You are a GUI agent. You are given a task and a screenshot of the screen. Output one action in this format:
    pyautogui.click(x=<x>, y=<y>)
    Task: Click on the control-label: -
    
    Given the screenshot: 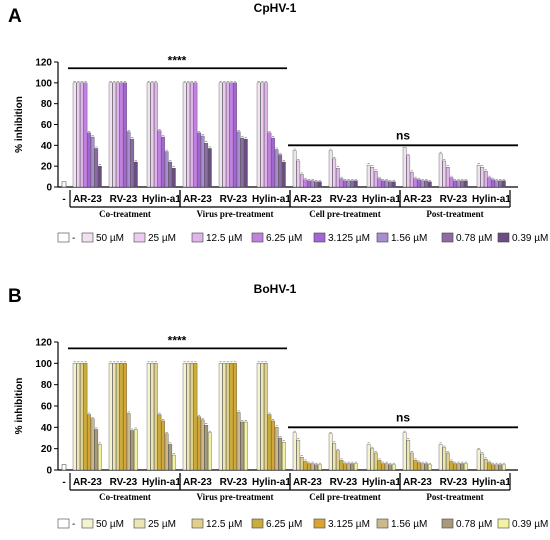 What is the action you would take?
    pyautogui.click(x=63, y=199)
    